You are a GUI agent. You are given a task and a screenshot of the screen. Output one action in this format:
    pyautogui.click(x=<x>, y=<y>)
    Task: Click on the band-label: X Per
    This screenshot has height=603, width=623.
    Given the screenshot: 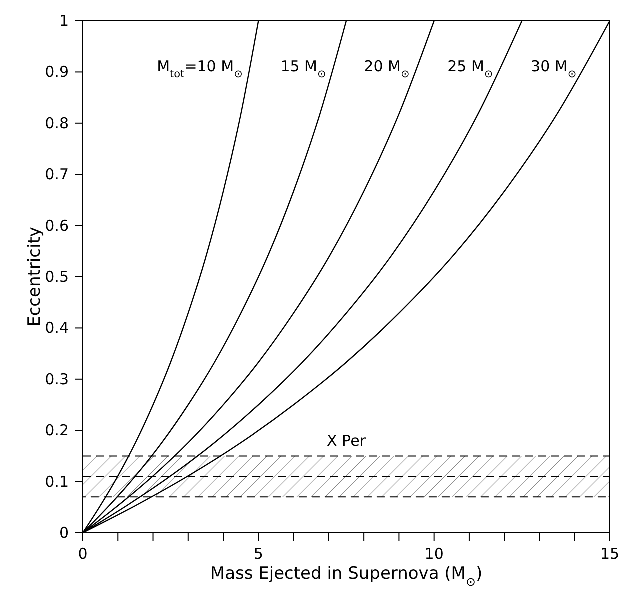 What is the action you would take?
    pyautogui.click(x=347, y=441)
    